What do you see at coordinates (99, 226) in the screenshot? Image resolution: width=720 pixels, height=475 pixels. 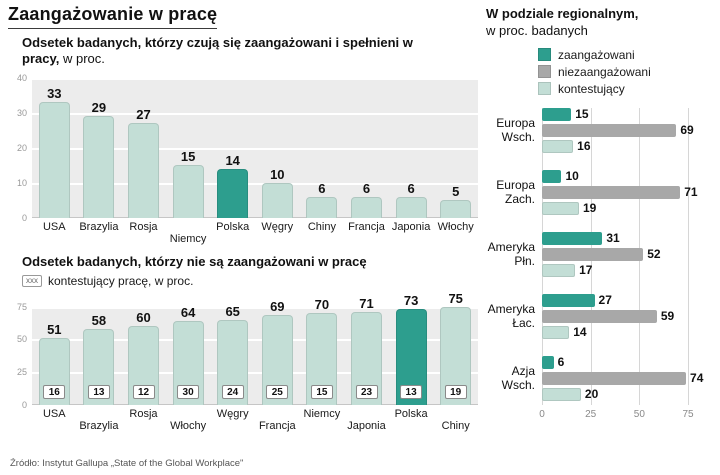 I see `x-label-Brazylia: Brazylia` at bounding box center [99, 226].